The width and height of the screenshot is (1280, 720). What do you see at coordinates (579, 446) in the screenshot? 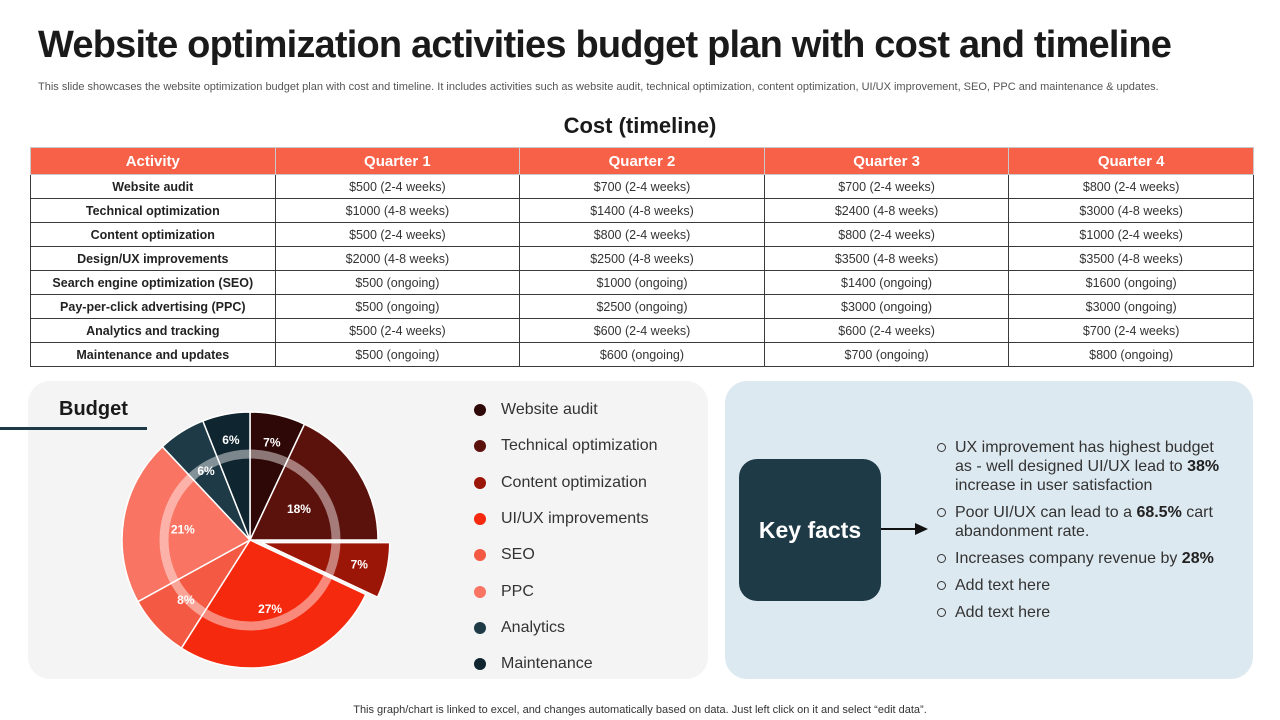
I see `legend-label: Technical optimization` at bounding box center [579, 446].